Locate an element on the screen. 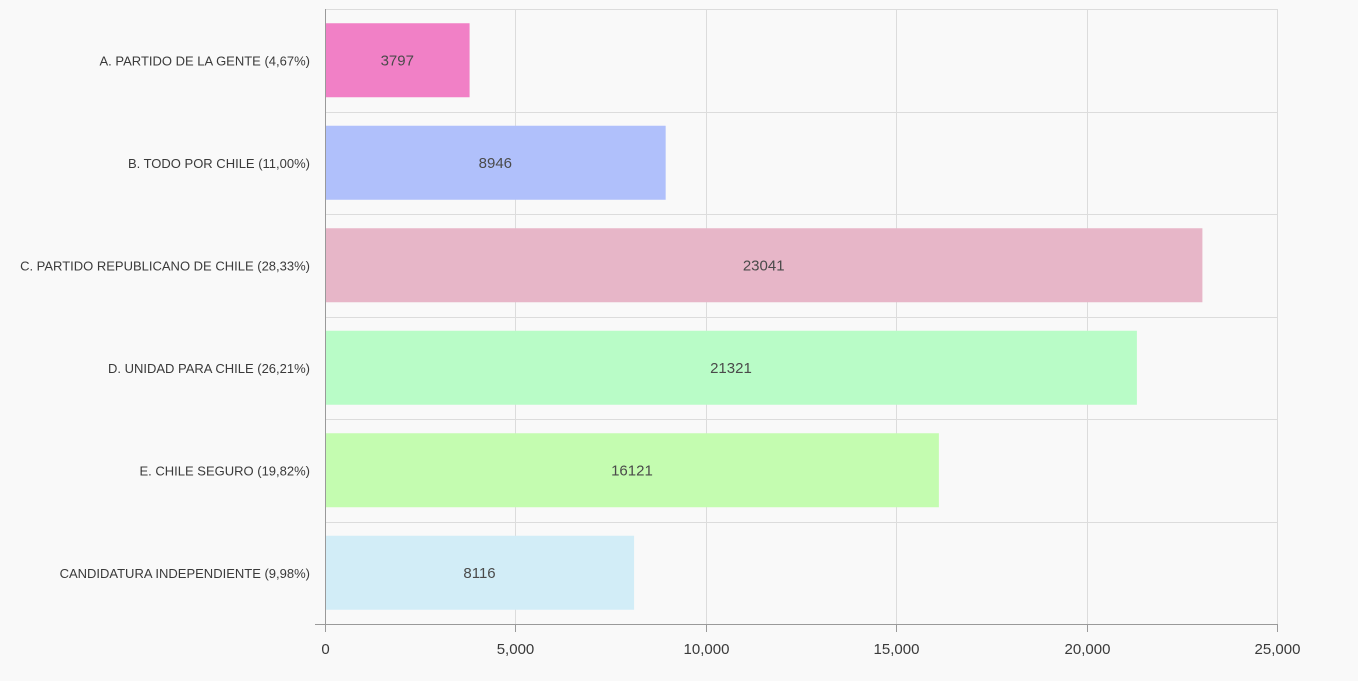  x-tick-label-0: 0 is located at coordinates (325, 649).